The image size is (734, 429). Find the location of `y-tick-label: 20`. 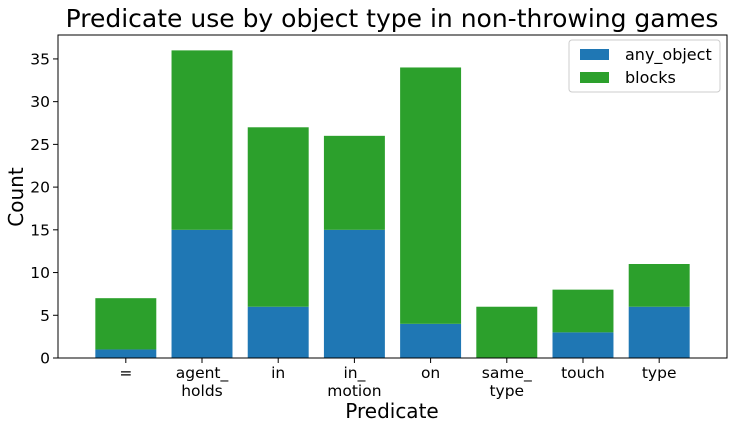

y-tick-label: 20 is located at coordinates (40, 188).